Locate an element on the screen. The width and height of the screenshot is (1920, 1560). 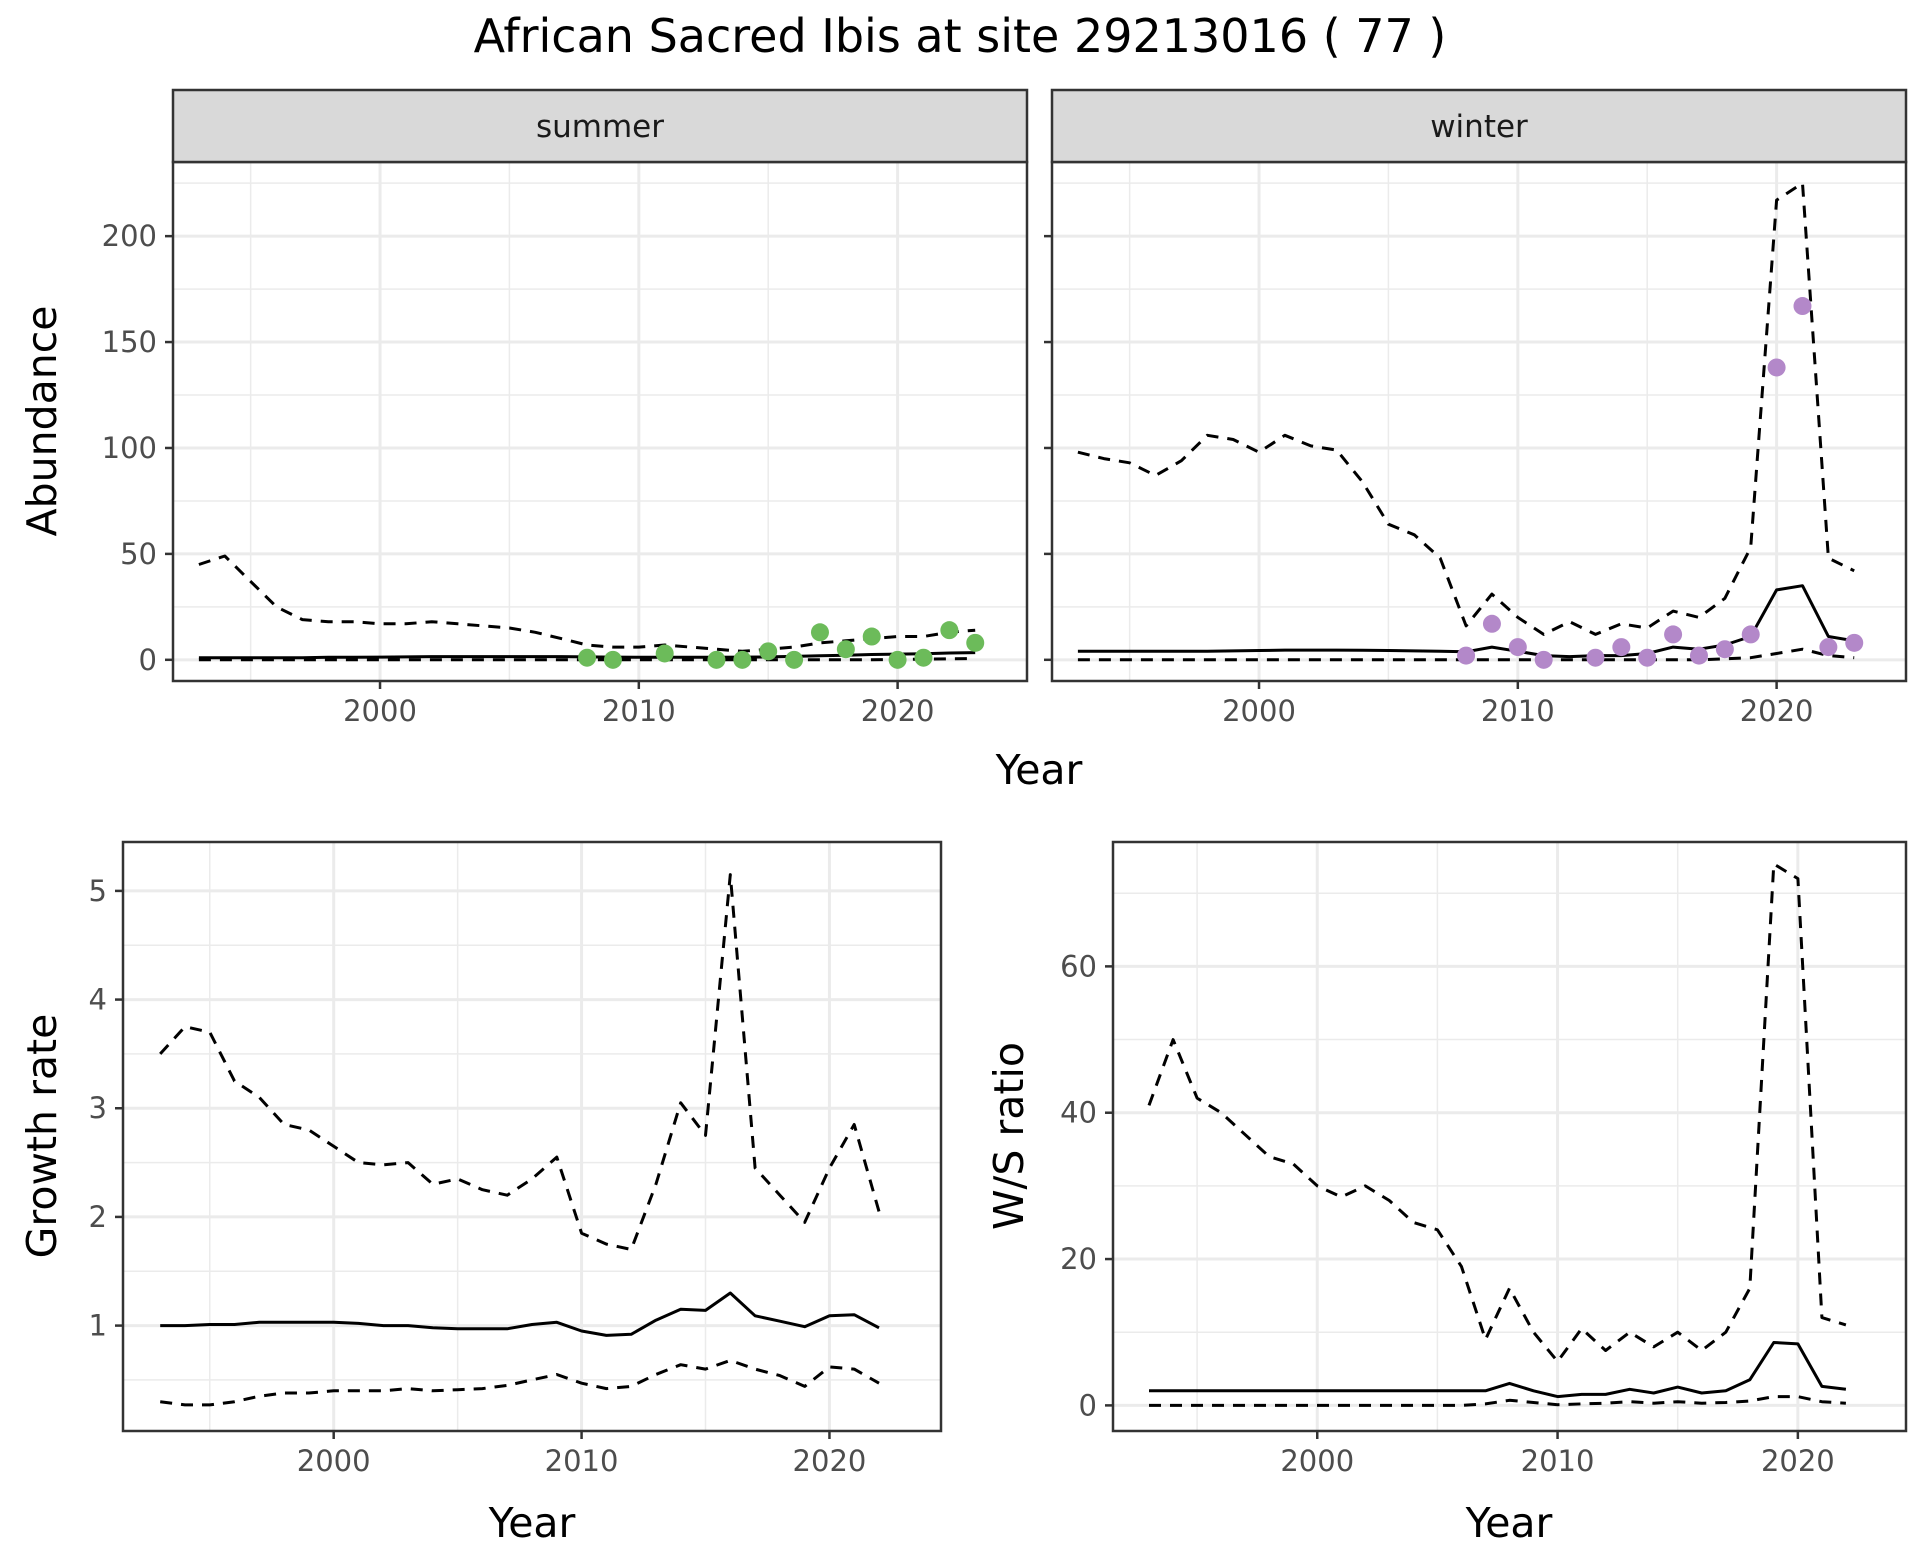
y-tick-label: 100 is located at coordinates (129, 448).